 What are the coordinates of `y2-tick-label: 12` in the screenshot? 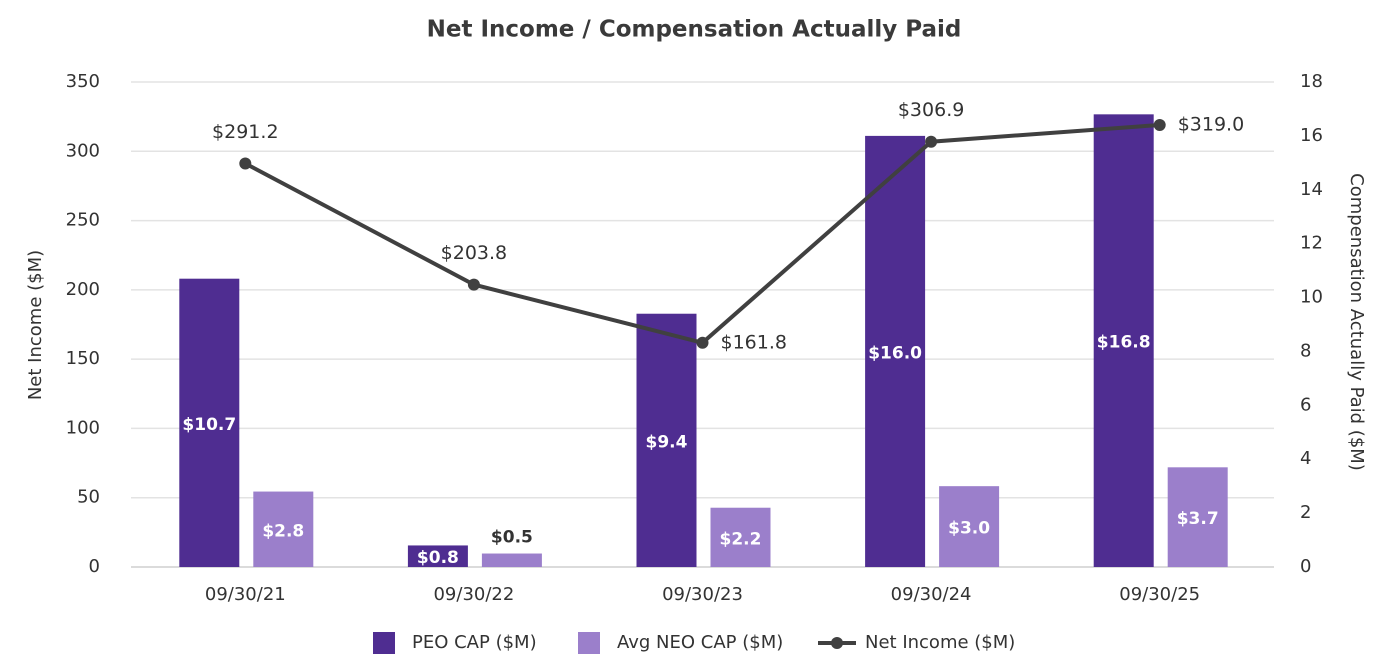 It's located at (1311, 243).